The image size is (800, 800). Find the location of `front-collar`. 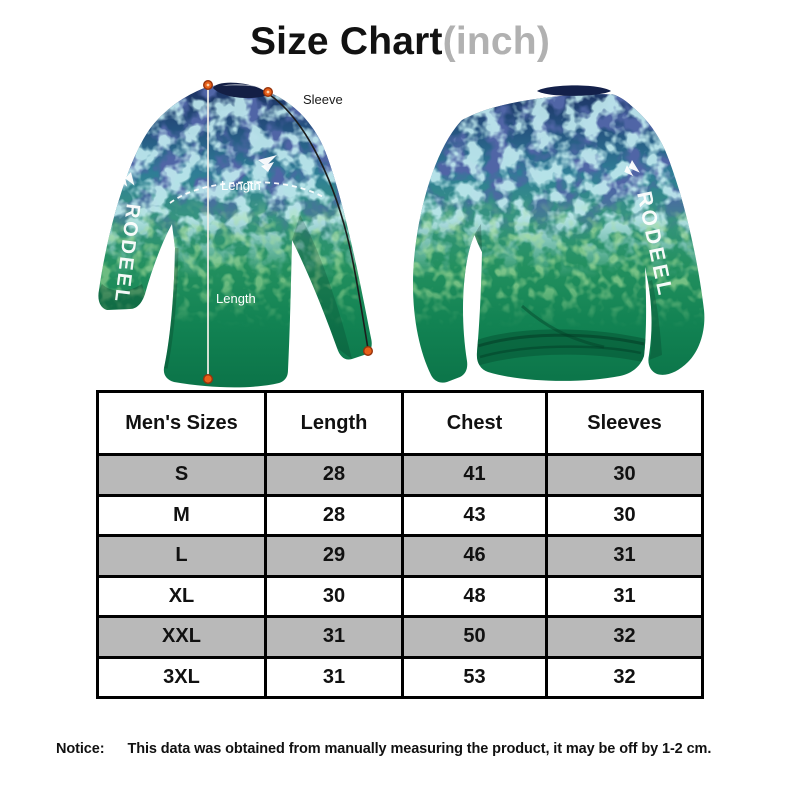

front-collar is located at coordinates (240, 90).